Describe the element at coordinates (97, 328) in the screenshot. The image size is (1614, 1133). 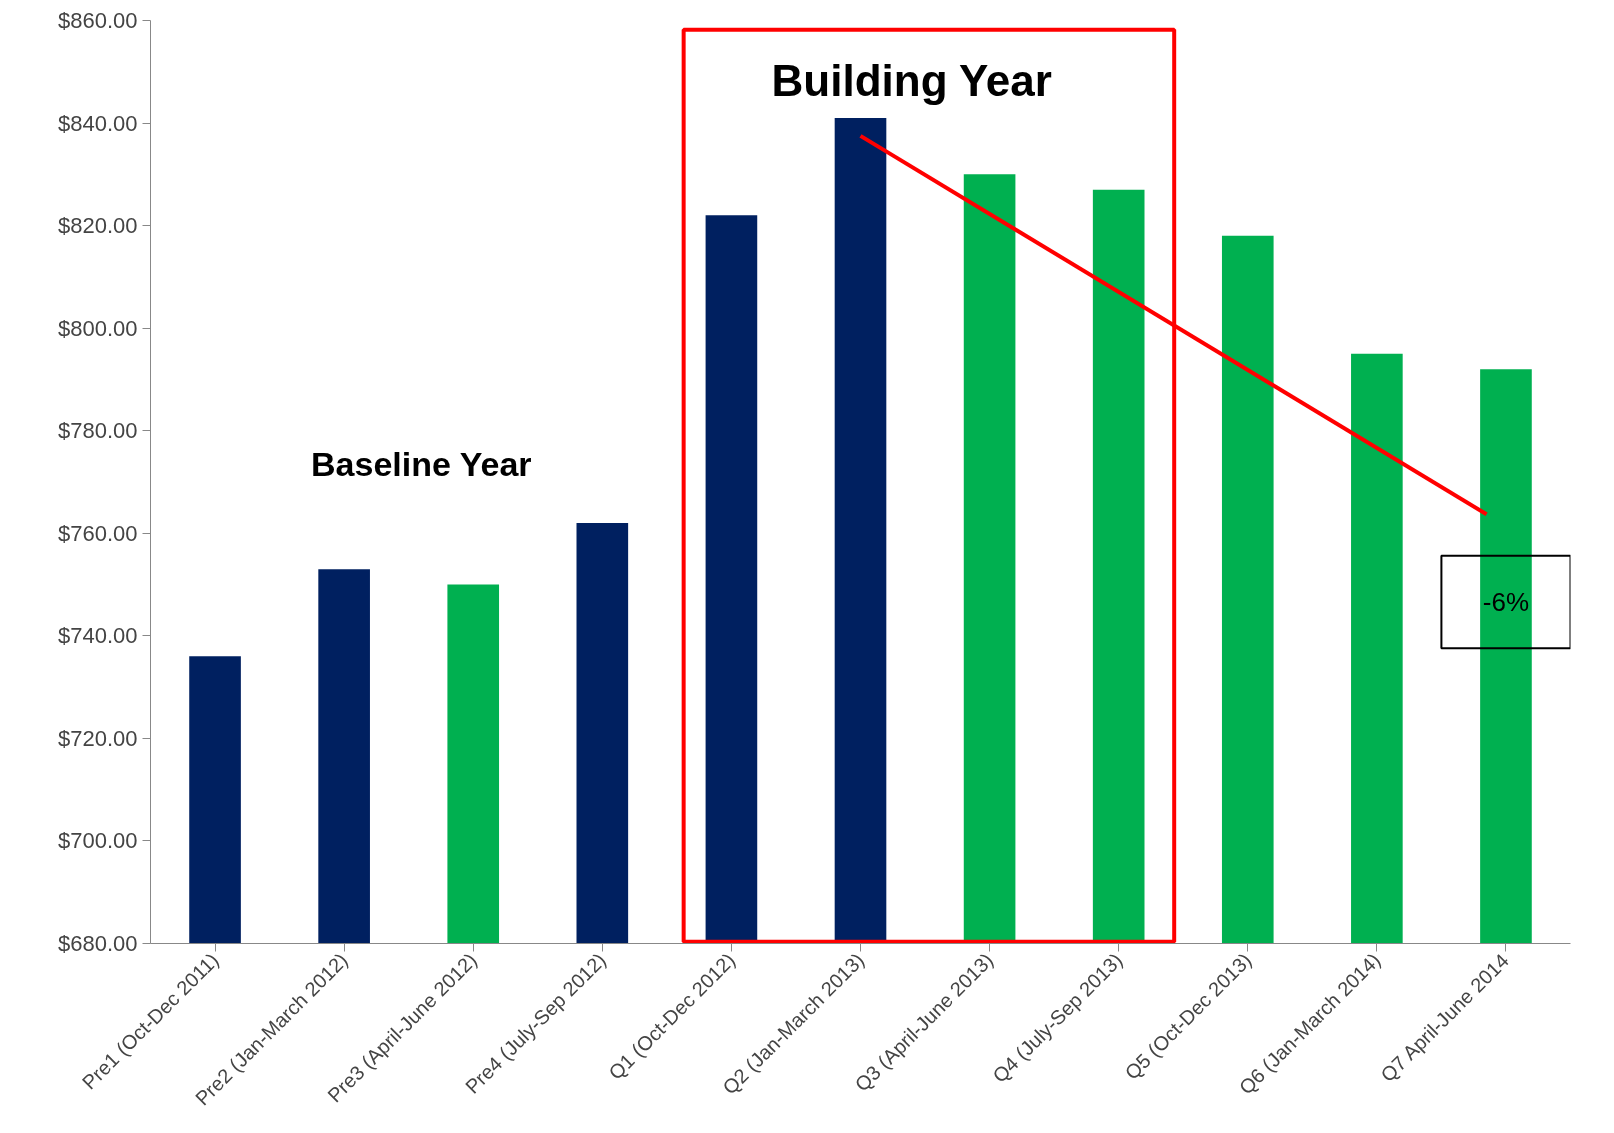
I see `y-tick-label: $800.00` at that location.